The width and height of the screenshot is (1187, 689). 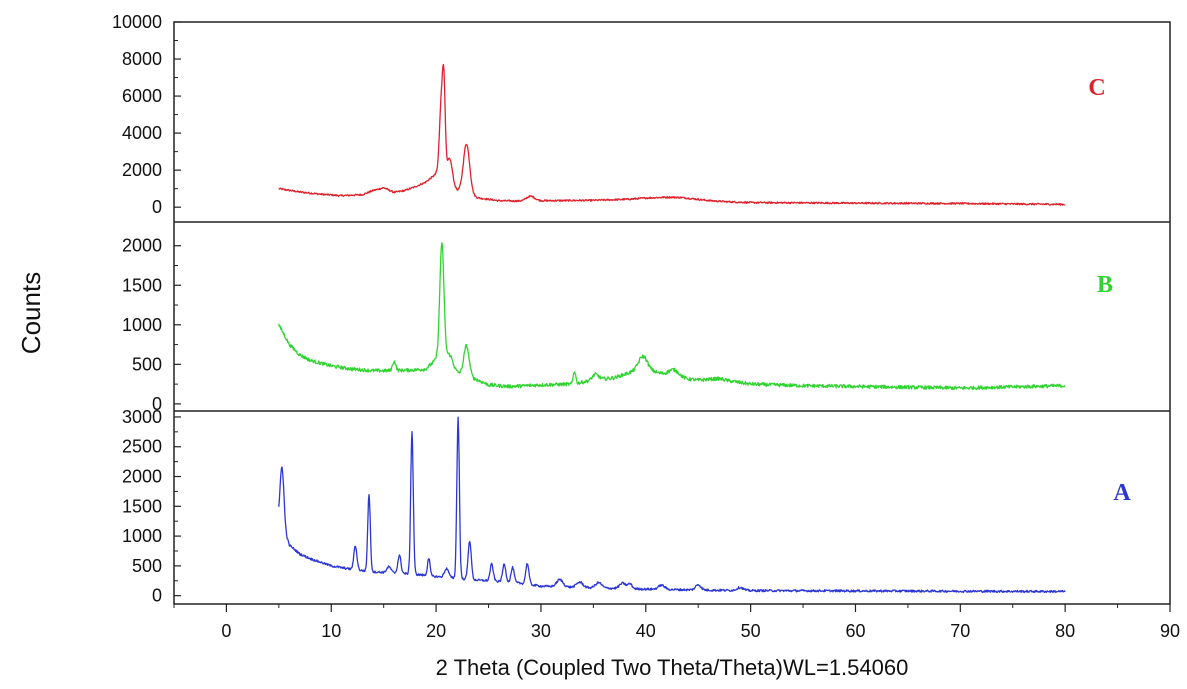 What do you see at coordinates (646, 631) in the screenshot?
I see `x-tick-label: 40` at bounding box center [646, 631].